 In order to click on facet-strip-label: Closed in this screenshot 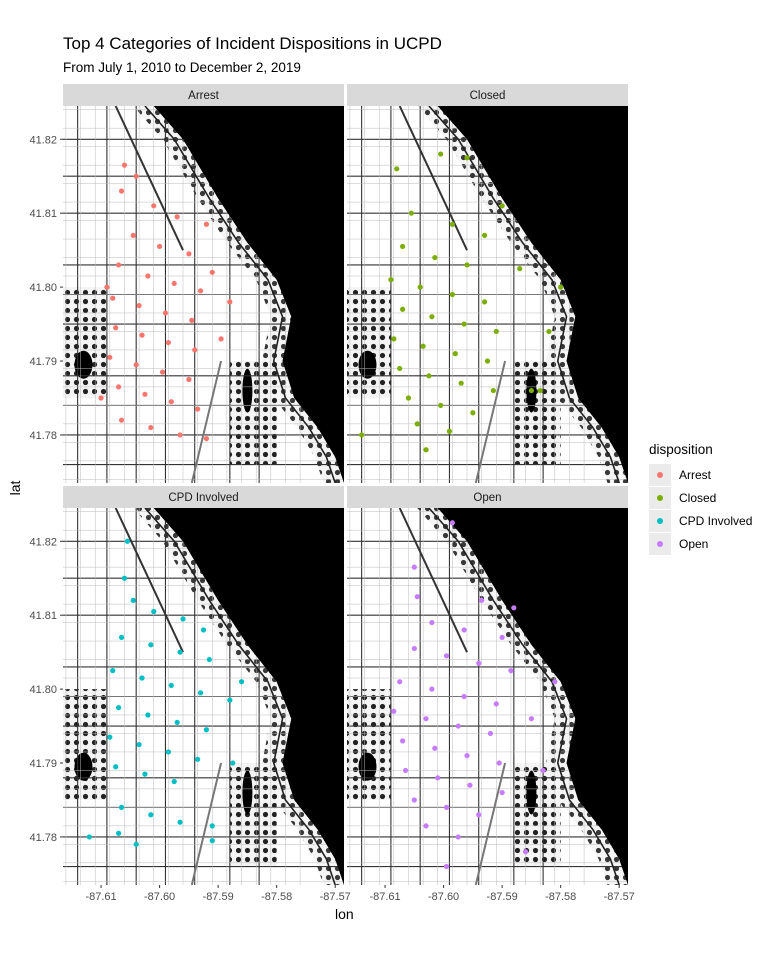, I will do `click(488, 96)`.